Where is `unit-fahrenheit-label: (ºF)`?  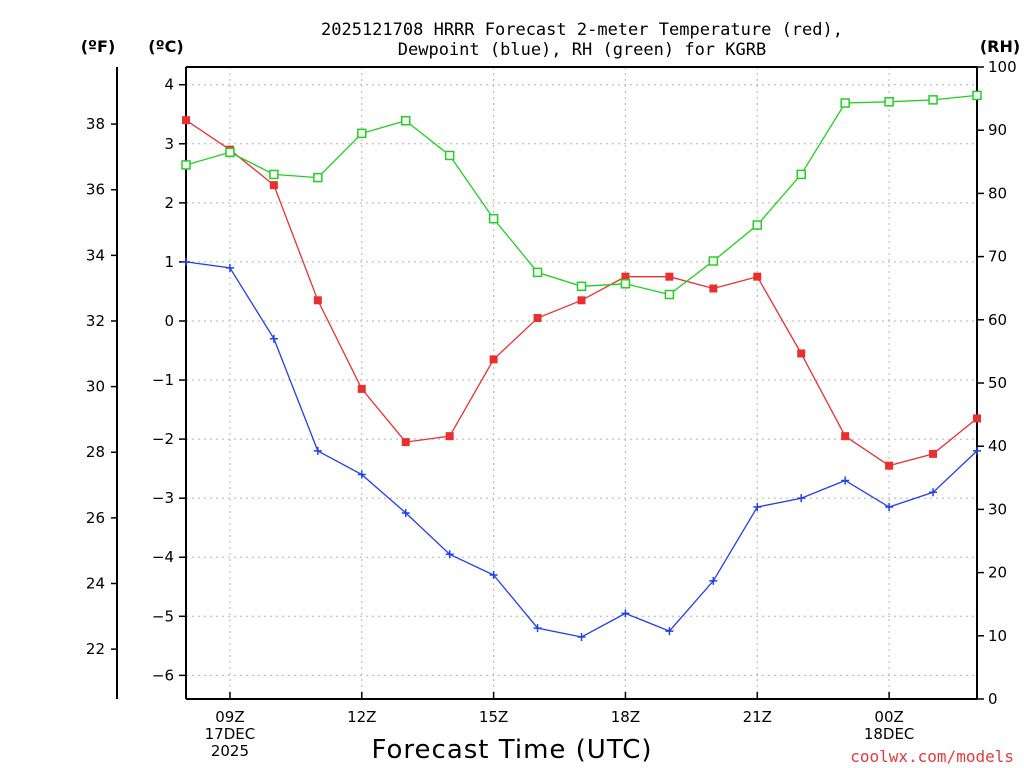
unit-fahrenheit-label: (ºF) is located at coordinates (98, 46).